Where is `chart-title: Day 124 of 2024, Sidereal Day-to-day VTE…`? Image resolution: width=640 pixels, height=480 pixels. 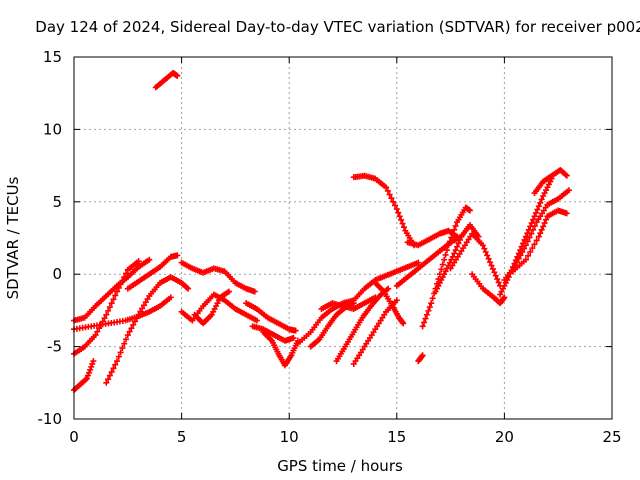 chart-title: Day 124 of 2024, Sidereal Day-to-day VTE… is located at coordinates (337, 27).